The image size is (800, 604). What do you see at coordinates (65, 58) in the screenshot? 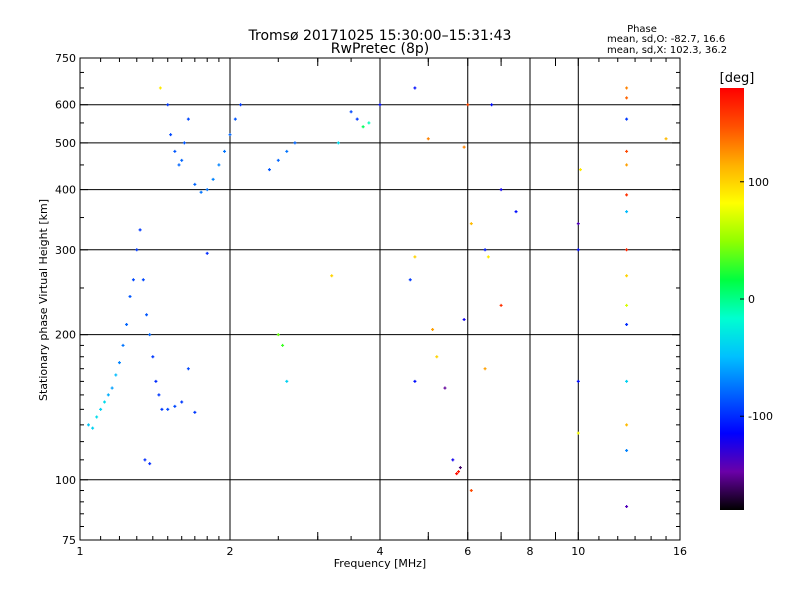
I see `y-tick-label: 750` at bounding box center [65, 58].